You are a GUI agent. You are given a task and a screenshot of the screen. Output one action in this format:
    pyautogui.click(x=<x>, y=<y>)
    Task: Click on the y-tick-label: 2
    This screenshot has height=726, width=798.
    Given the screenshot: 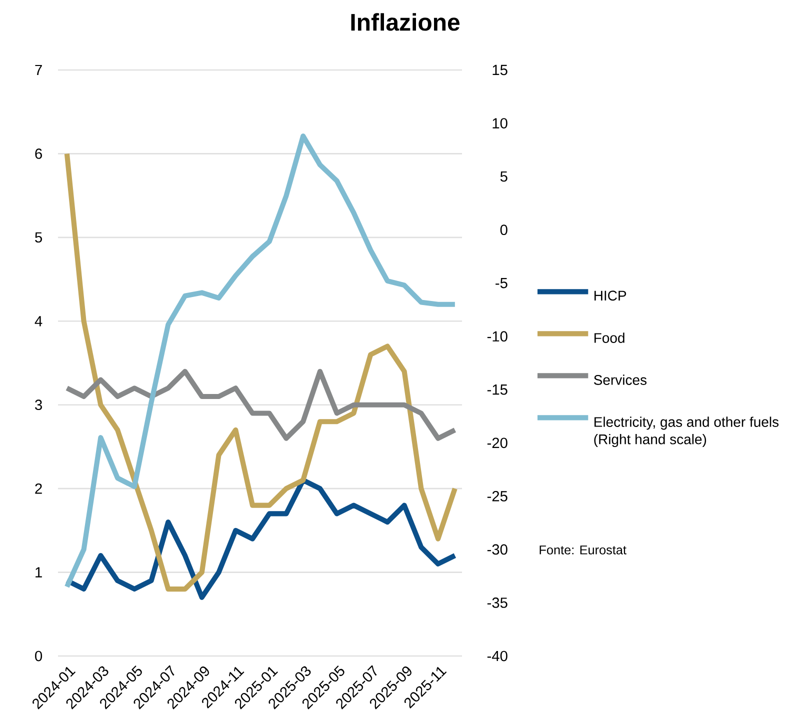 What is the action you would take?
    pyautogui.click(x=38, y=488)
    